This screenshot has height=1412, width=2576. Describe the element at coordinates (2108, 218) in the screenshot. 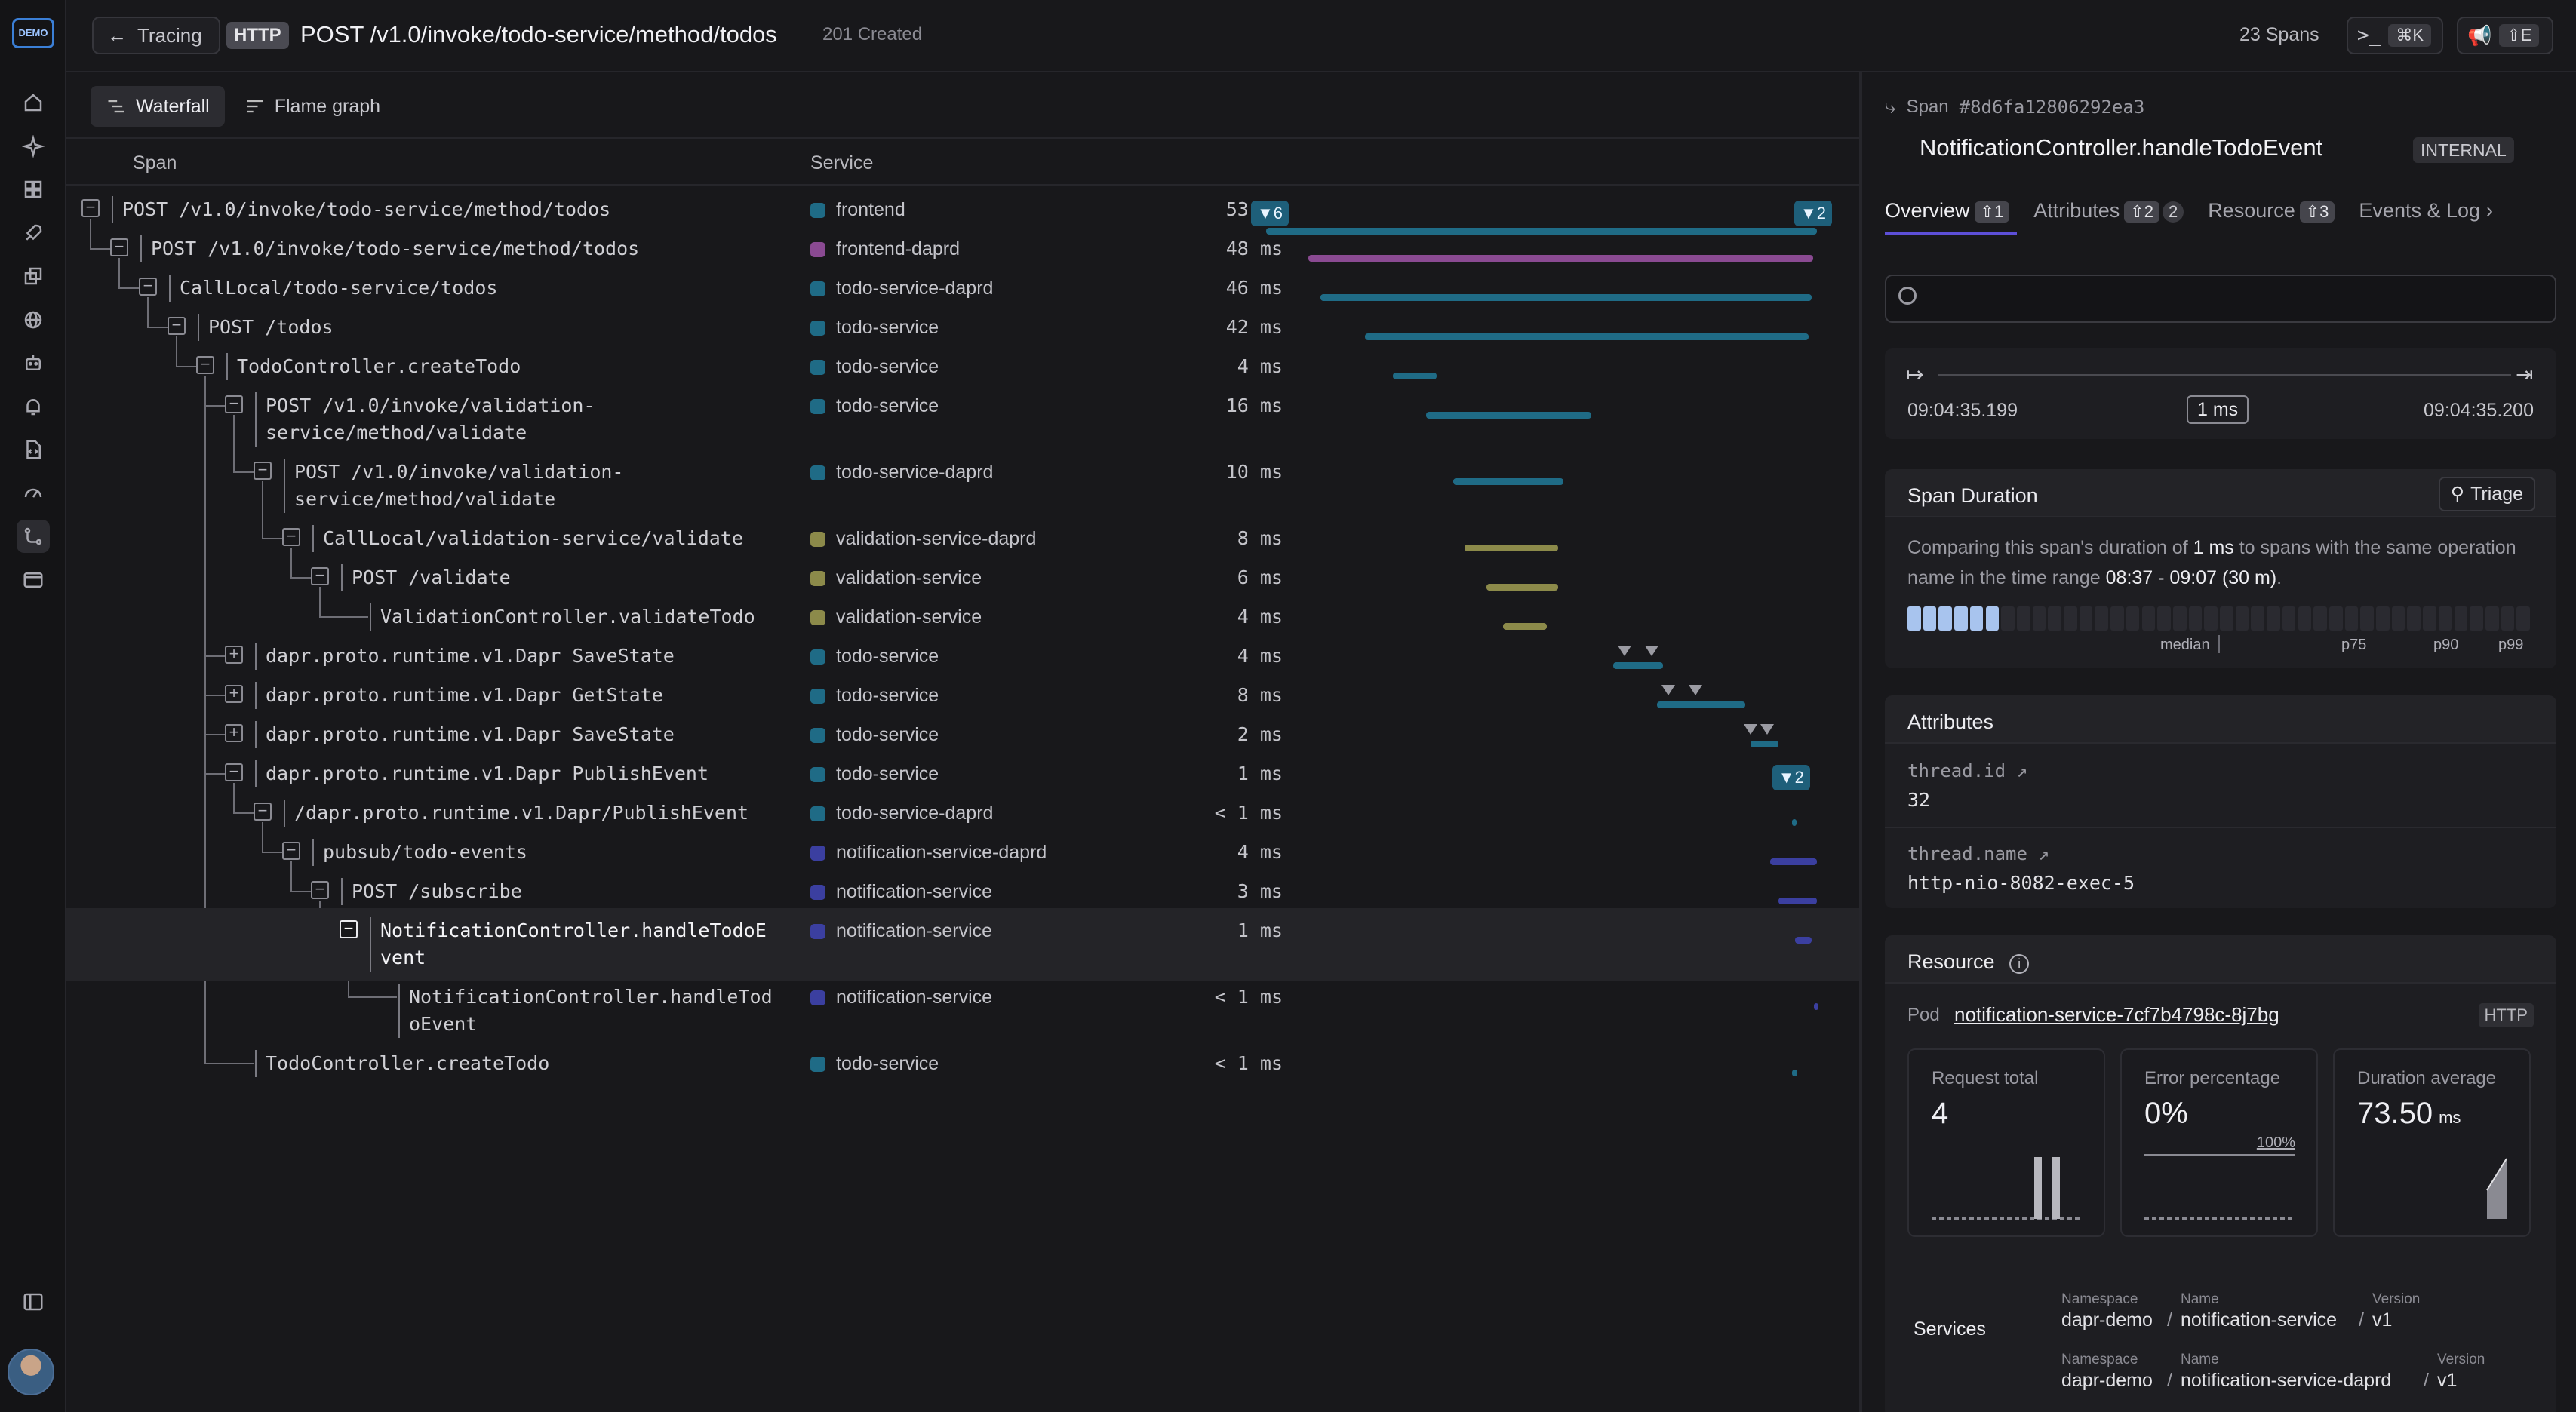

I see `tab-attributes: Attributes ⇧2 2` at that location.